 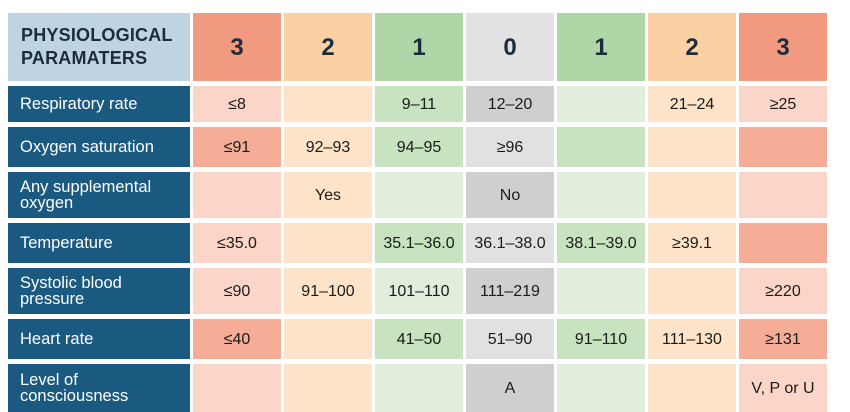 I want to click on table-cell: ≥25, so click(x=783, y=104).